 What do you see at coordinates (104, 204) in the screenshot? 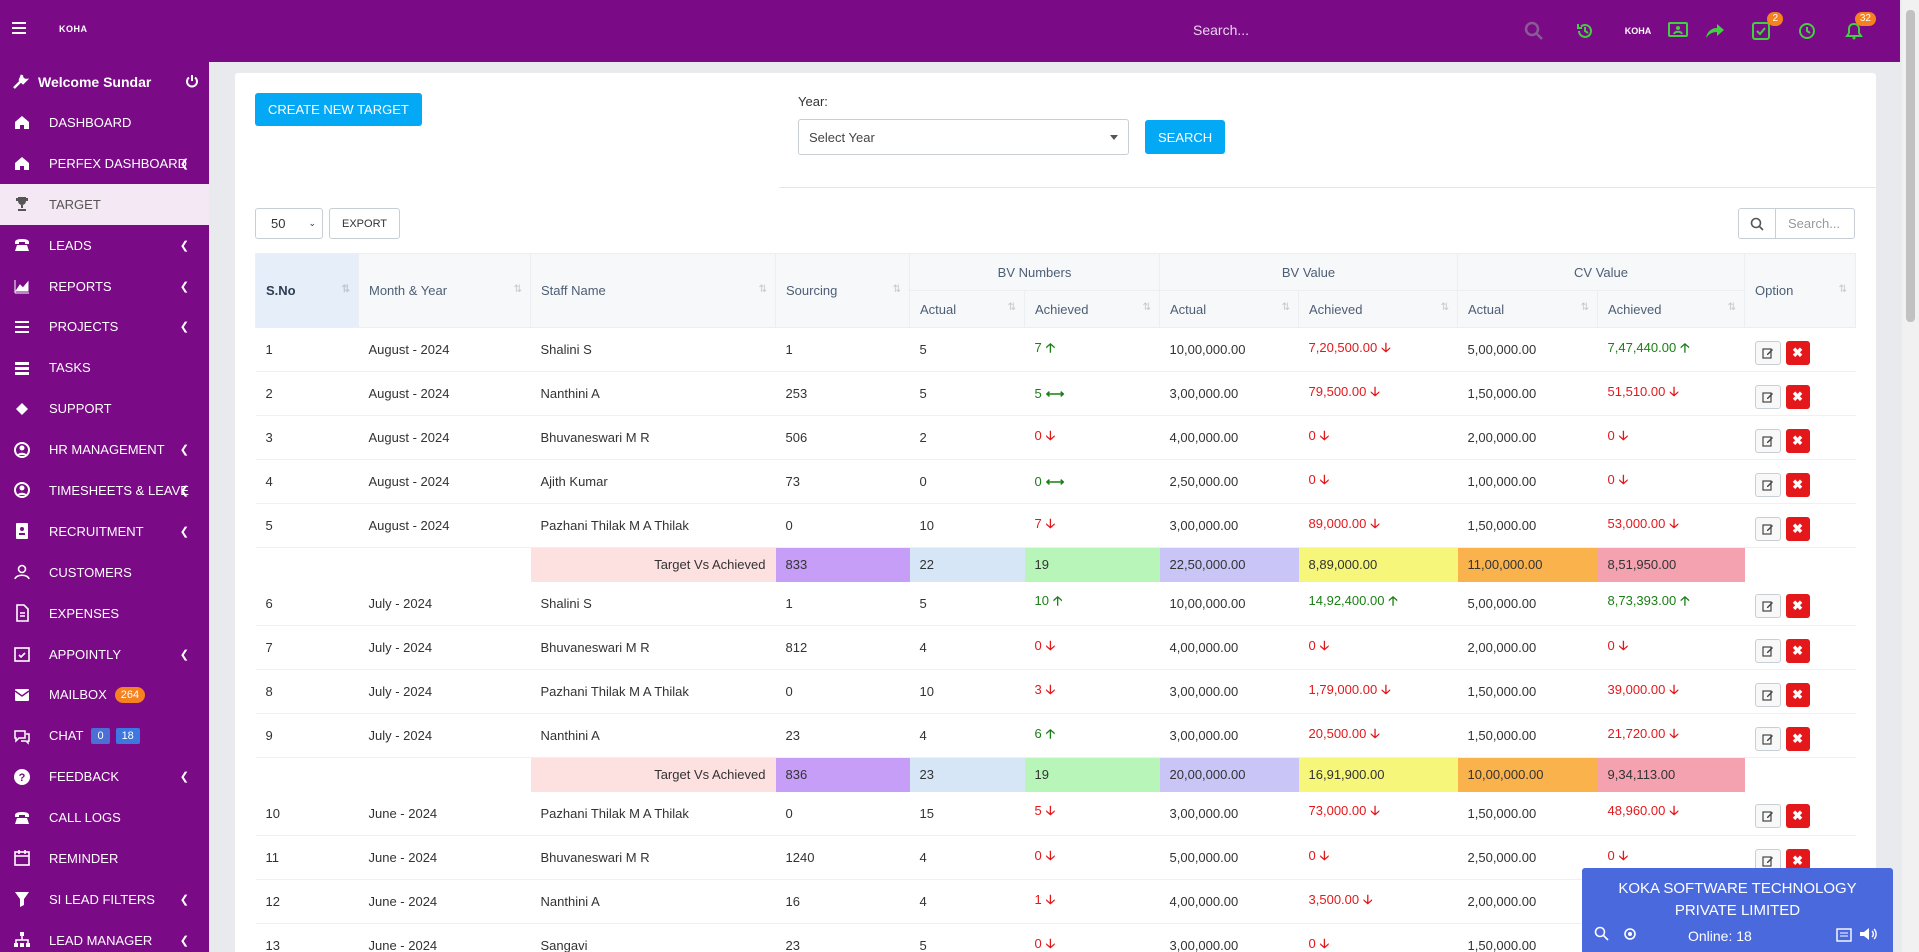
I see `sidebar-item-target: TARGET` at bounding box center [104, 204].